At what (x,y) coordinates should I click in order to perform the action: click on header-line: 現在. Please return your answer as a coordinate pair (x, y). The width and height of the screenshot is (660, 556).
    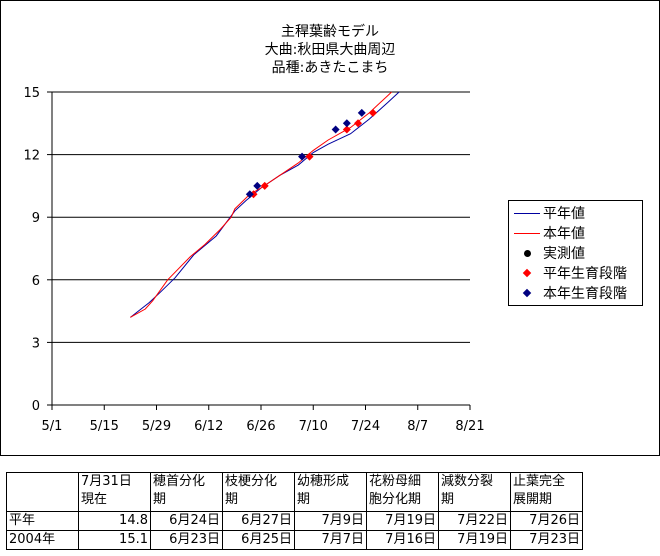
    Looking at the image, I should click on (94, 499).